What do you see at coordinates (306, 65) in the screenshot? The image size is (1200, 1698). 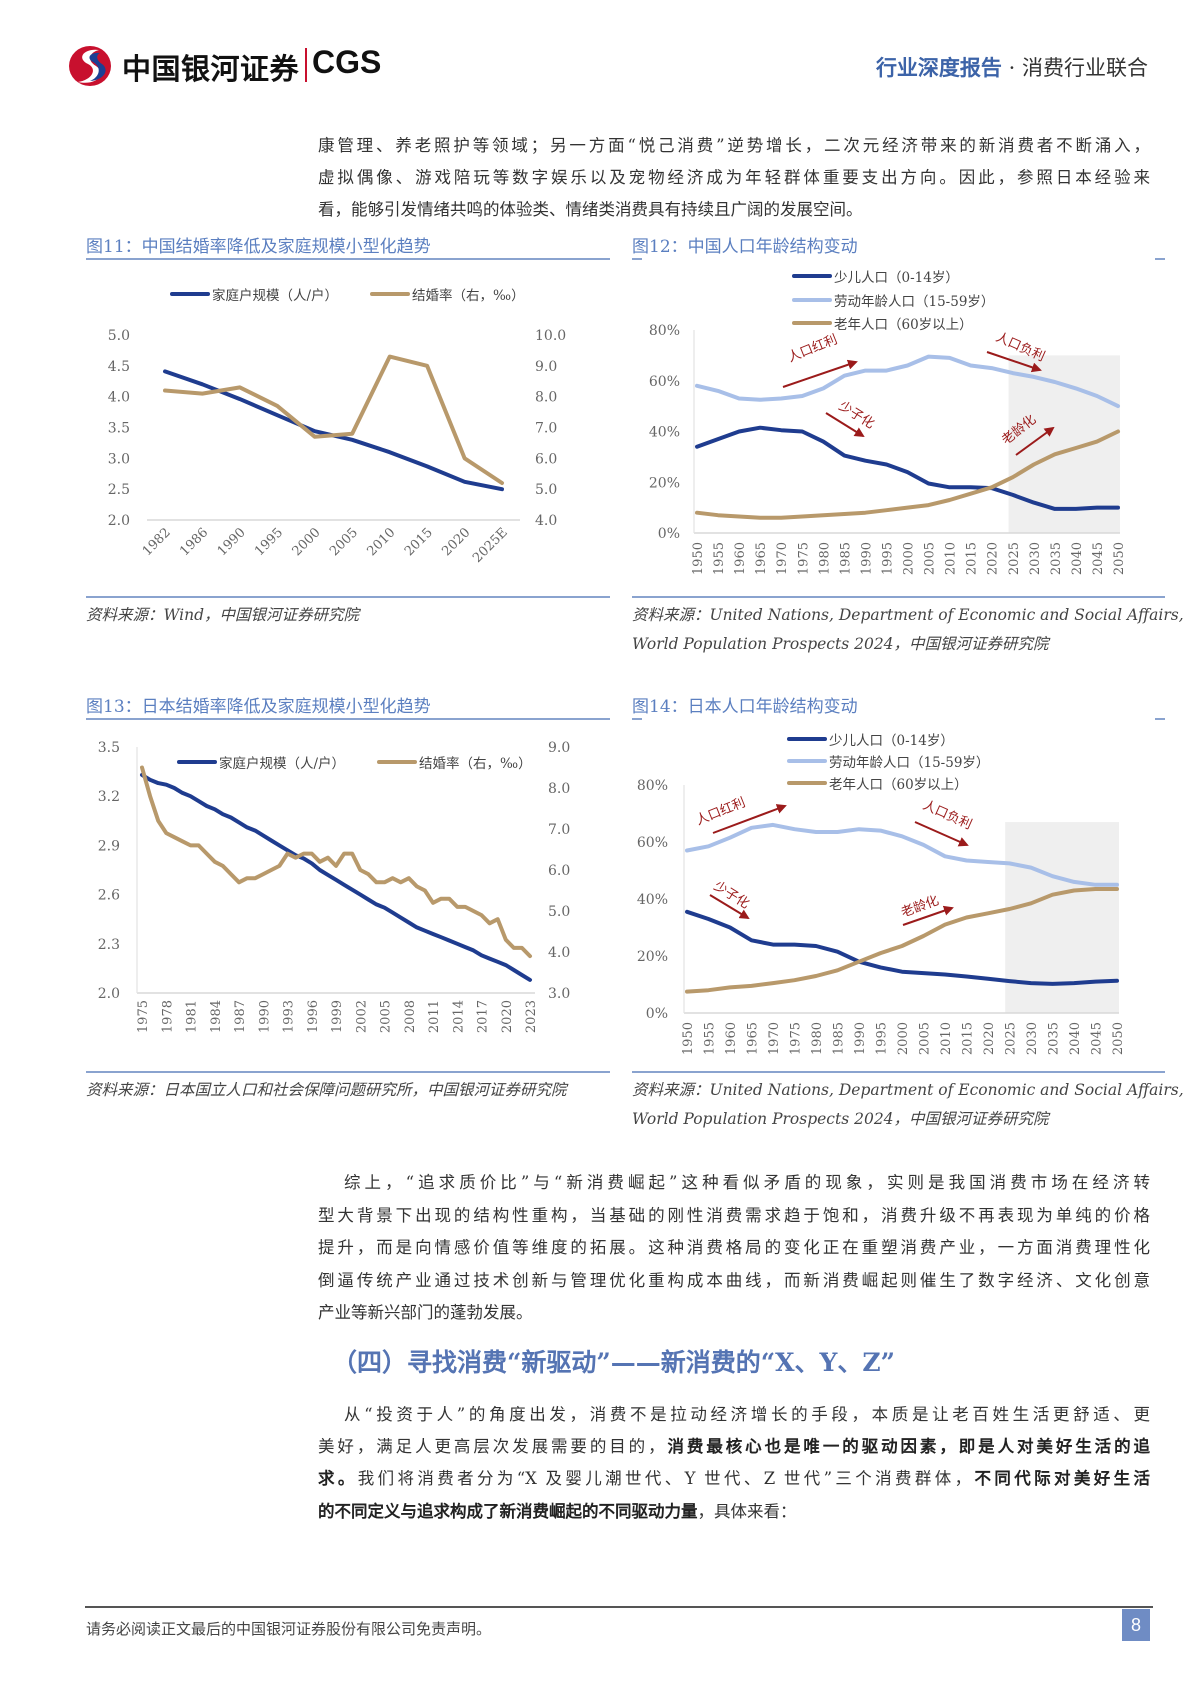 I see `logo-divider` at bounding box center [306, 65].